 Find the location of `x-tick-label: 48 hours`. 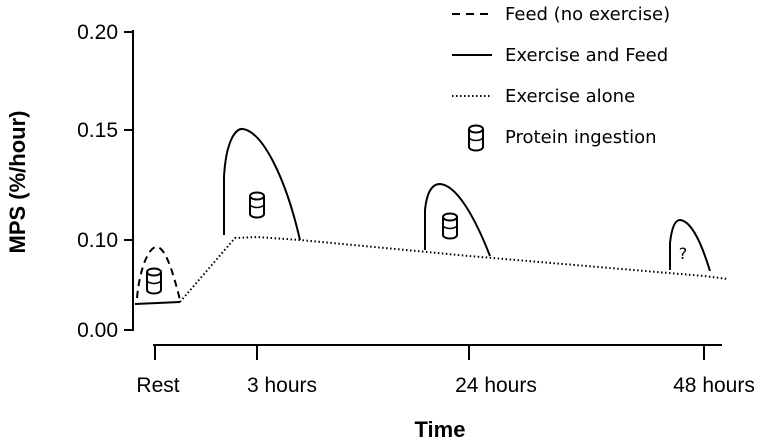

x-tick-label: 48 hours is located at coordinates (714, 385).